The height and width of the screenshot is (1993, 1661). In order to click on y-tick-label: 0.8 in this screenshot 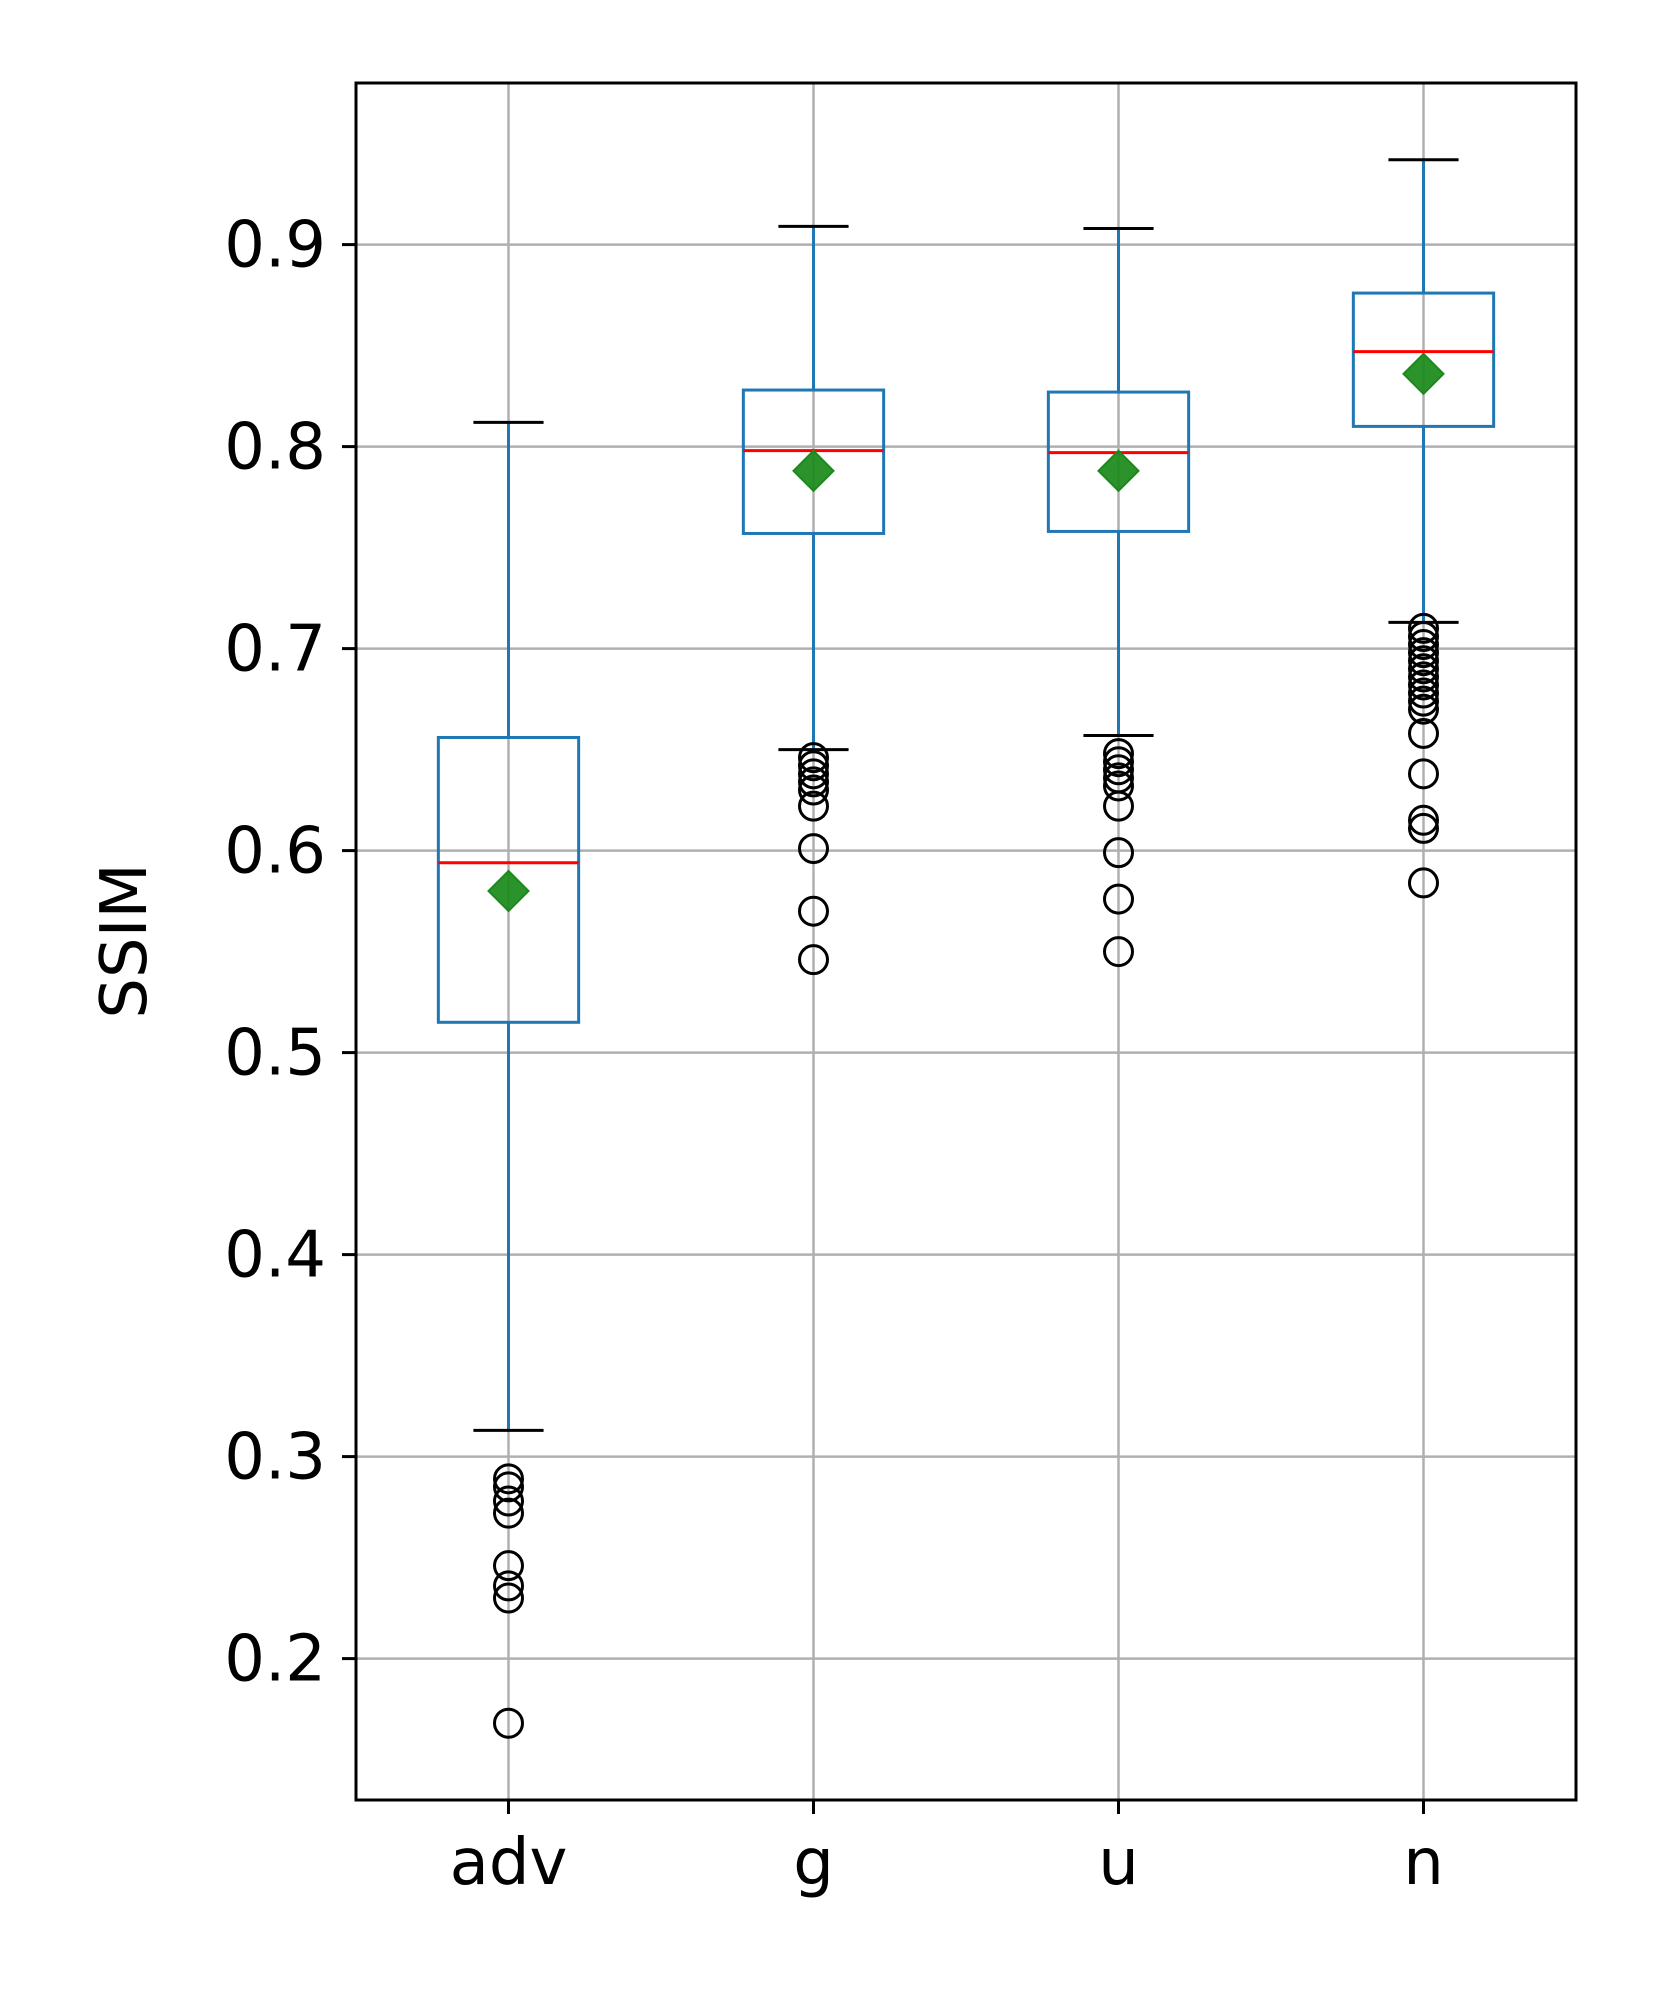, I will do `click(275, 448)`.